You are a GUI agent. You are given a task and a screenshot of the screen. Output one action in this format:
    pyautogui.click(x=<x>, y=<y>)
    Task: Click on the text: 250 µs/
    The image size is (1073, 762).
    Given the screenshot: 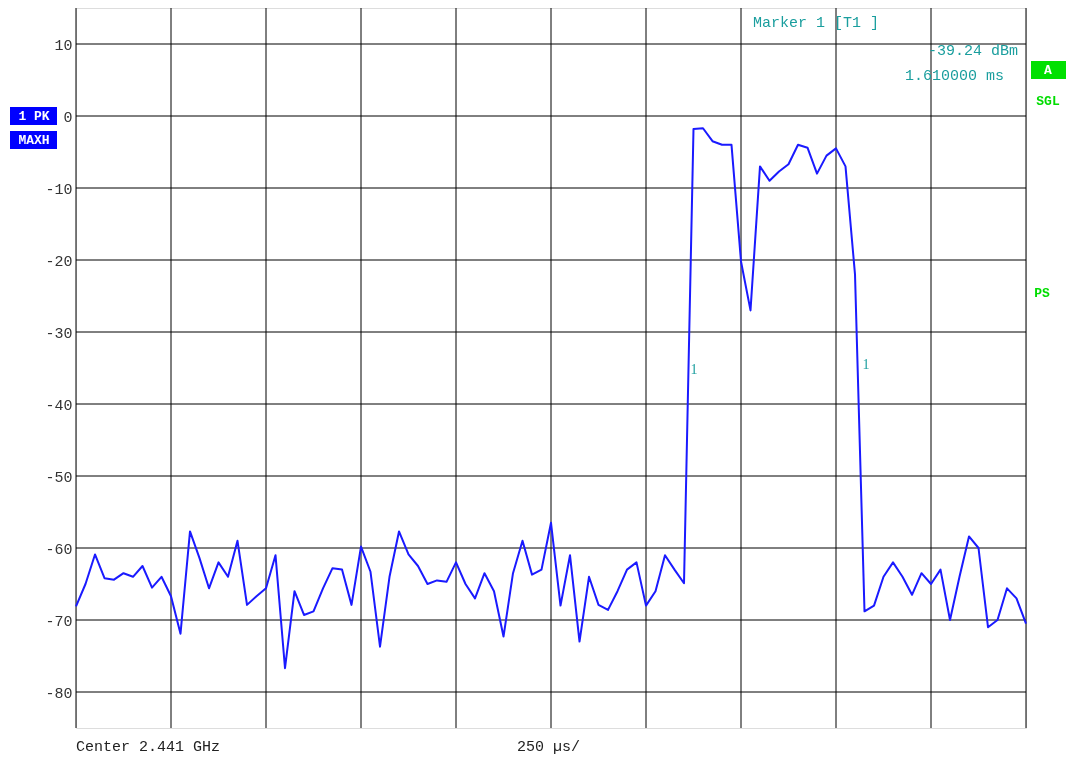 What is the action you would take?
    pyautogui.click(x=549, y=747)
    